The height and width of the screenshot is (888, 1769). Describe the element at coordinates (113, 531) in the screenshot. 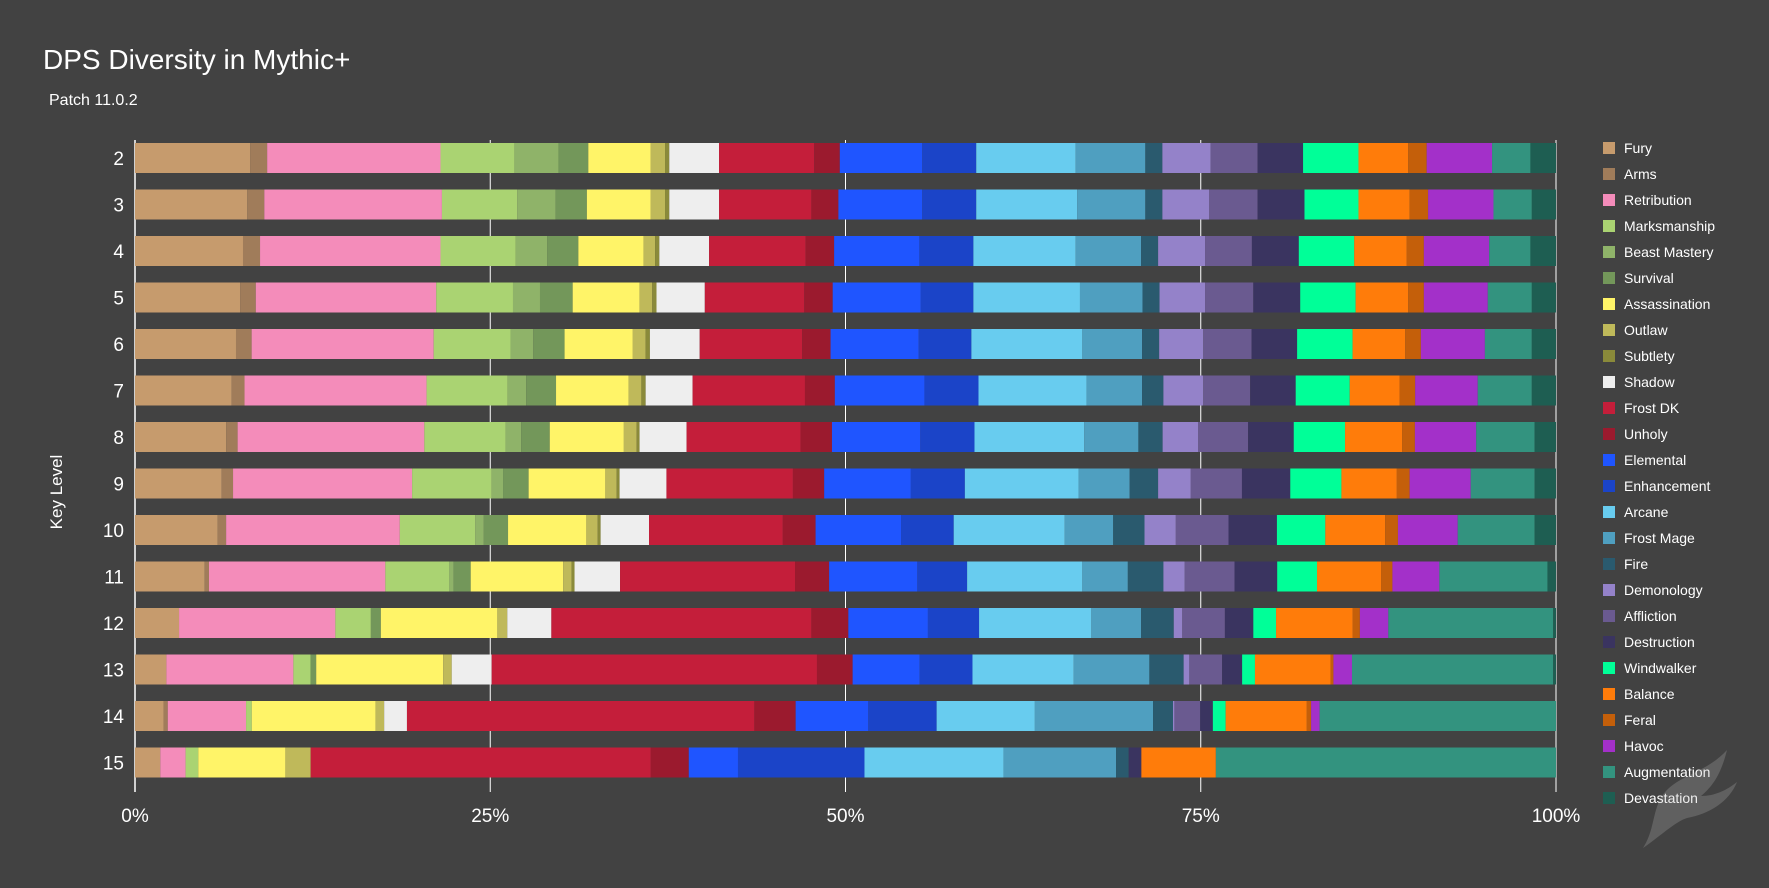

I see `y-tick-label: 10` at that location.